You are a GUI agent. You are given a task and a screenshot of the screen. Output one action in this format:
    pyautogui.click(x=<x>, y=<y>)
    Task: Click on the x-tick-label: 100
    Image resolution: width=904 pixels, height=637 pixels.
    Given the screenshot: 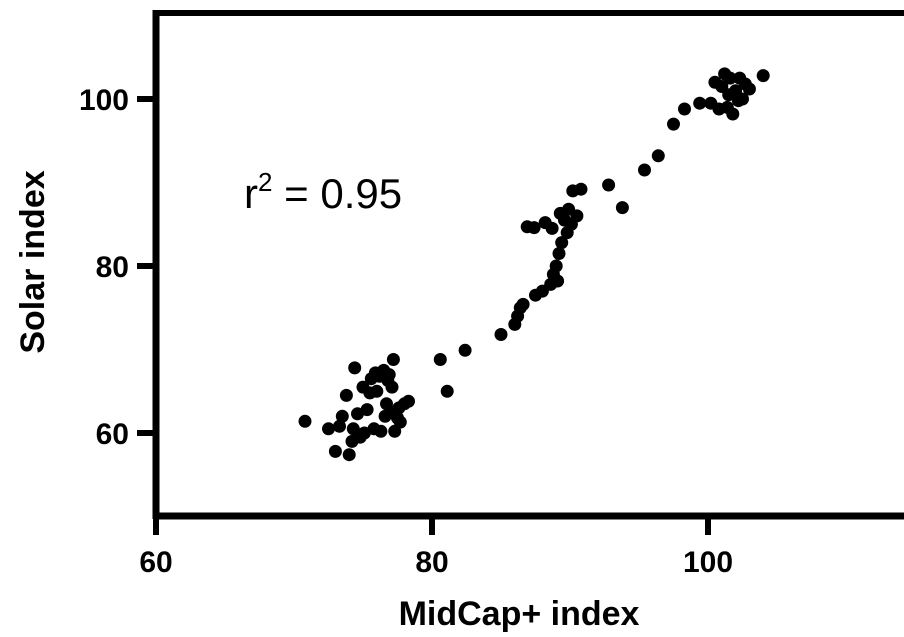 What is the action you would take?
    pyautogui.click(x=708, y=562)
    